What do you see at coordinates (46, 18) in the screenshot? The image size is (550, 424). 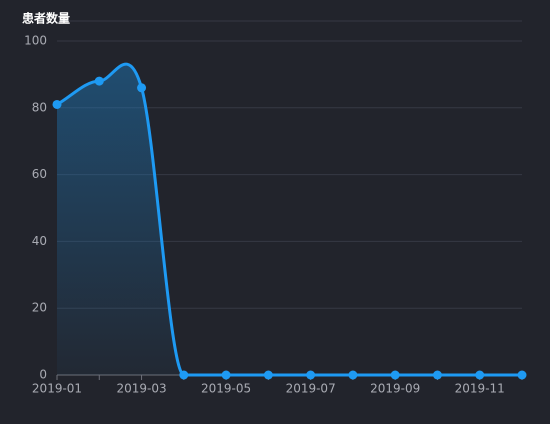 I see `y-axis-title: 患者数量` at bounding box center [46, 18].